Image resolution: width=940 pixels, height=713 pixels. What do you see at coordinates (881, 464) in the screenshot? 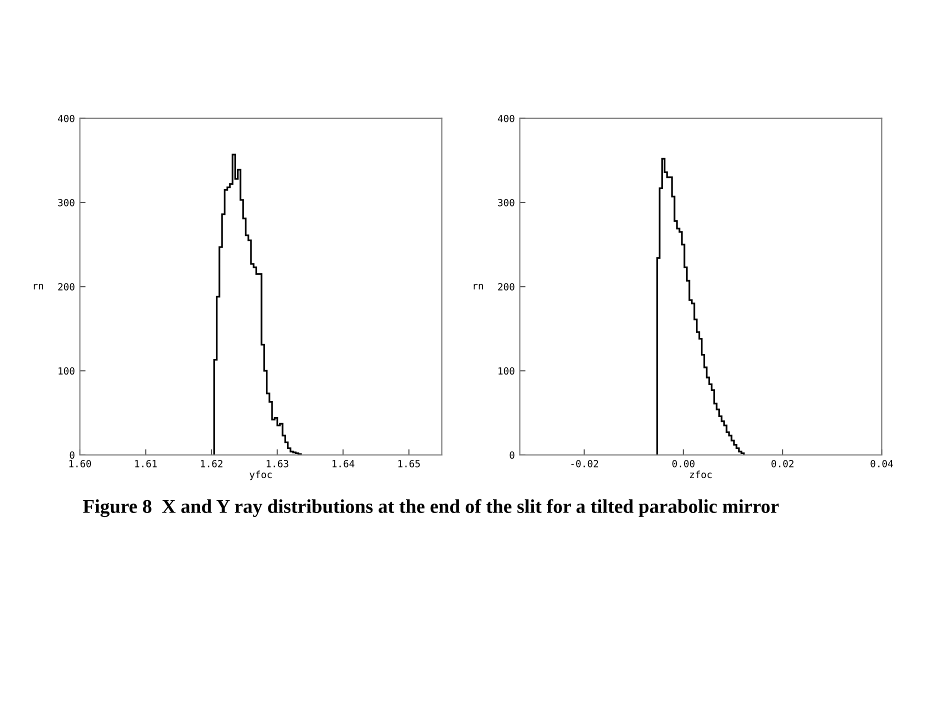
I see `x-tick-label: 0.04` at bounding box center [881, 464].